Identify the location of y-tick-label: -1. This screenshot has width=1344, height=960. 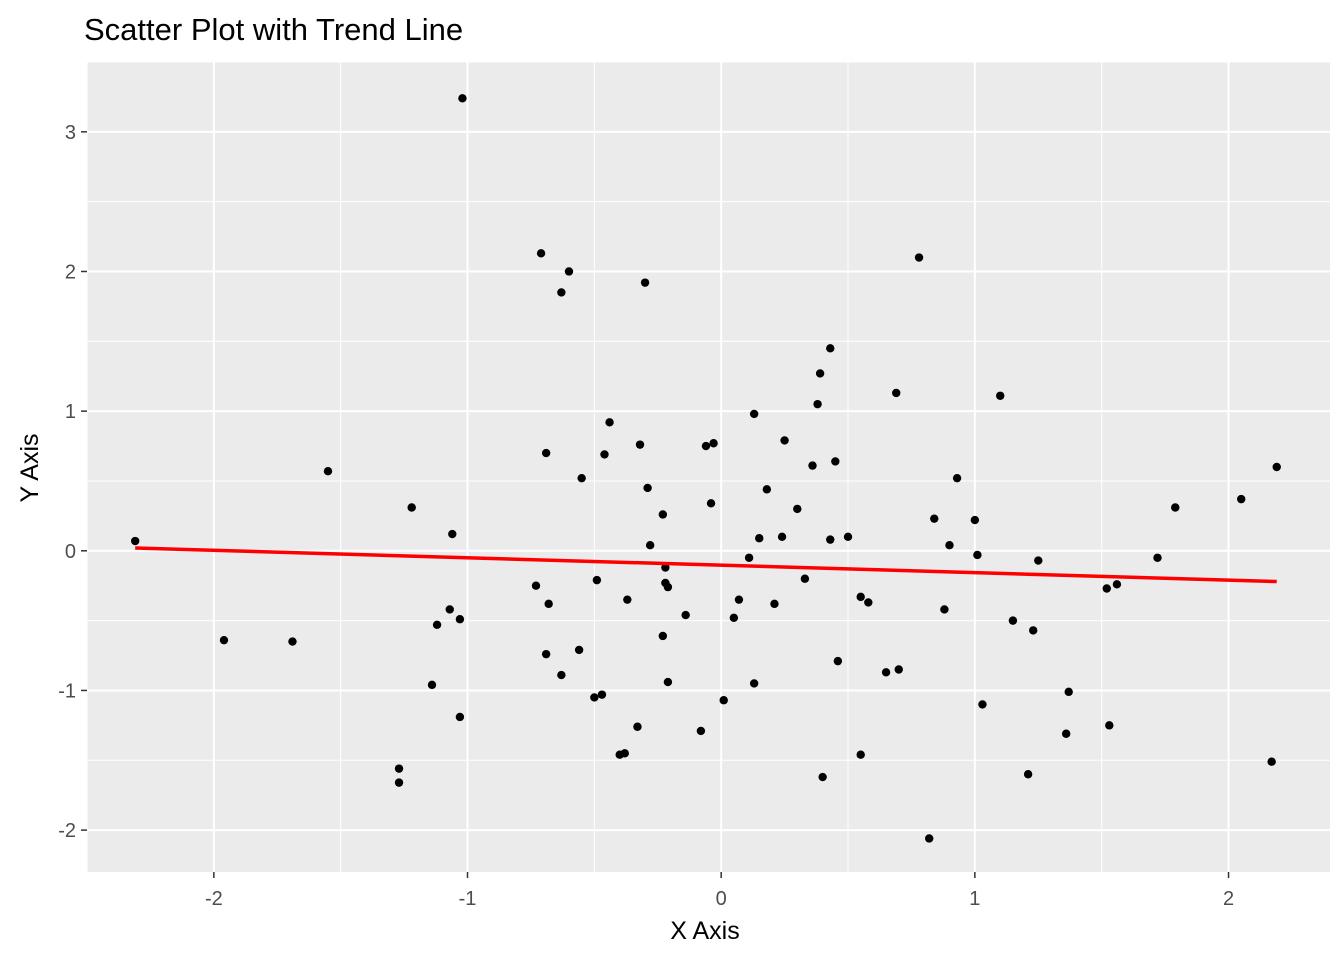
(67, 691).